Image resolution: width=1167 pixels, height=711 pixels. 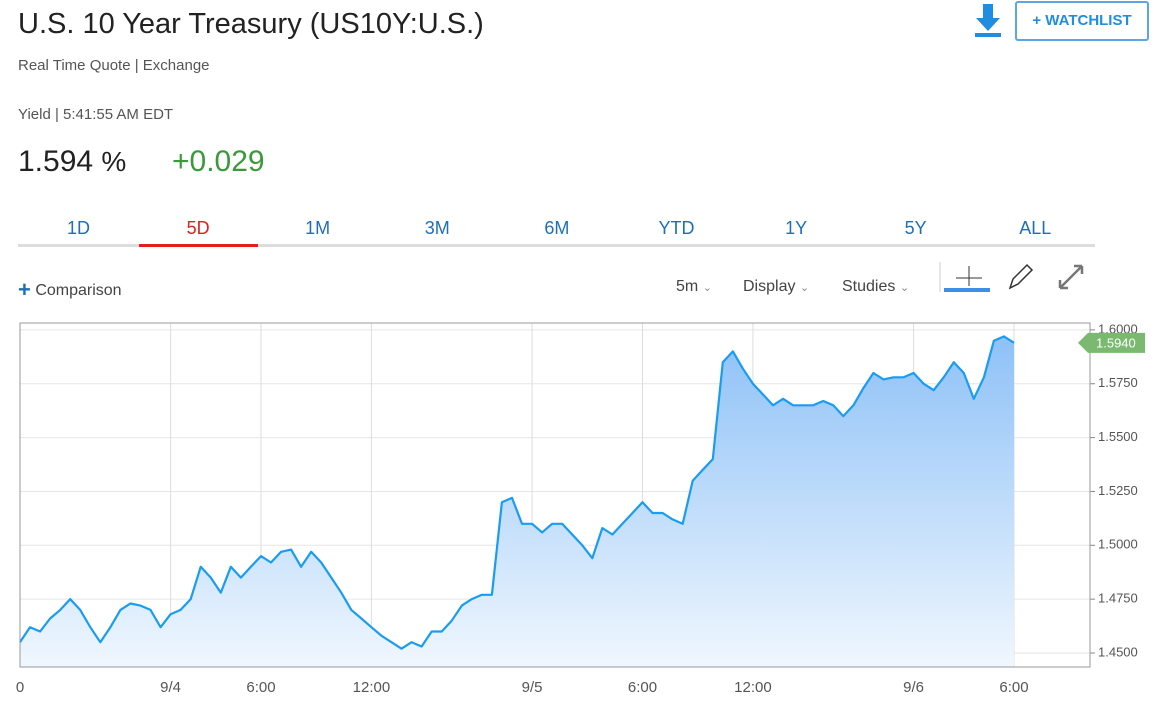 I want to click on watchlist-button: + WATCHLIST, so click(x=1082, y=21).